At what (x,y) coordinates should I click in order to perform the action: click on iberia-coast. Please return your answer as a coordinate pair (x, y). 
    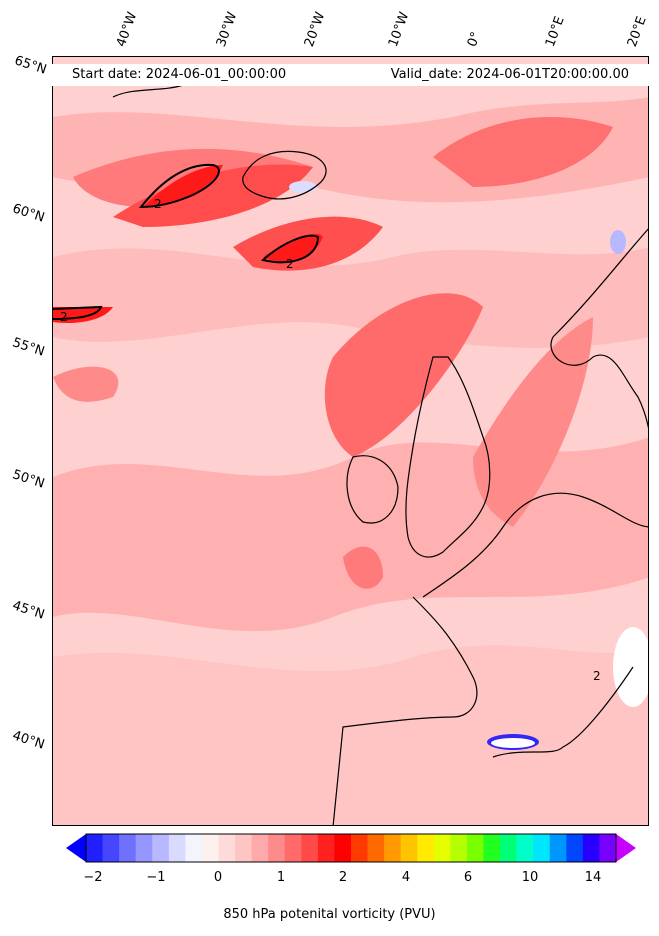
    Looking at the image, I should click on (405, 710).